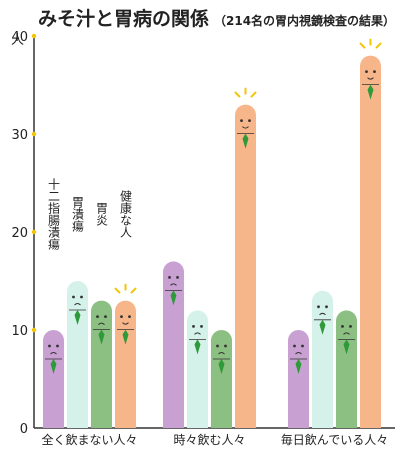 This screenshot has width=400, height=450. Describe the element at coordinates (209, 439) in the screenshot. I see `x-category-label: 時々飲む人々` at that location.